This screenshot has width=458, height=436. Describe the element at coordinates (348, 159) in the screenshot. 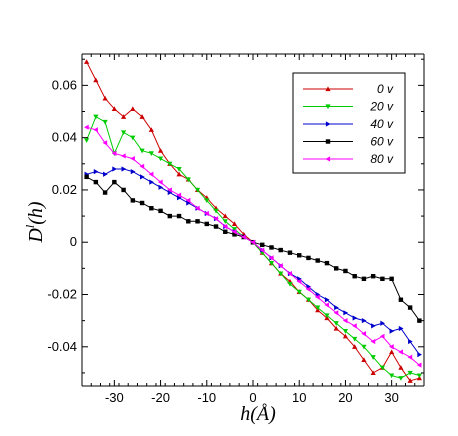

I see `legend-item: 80 v` at that location.